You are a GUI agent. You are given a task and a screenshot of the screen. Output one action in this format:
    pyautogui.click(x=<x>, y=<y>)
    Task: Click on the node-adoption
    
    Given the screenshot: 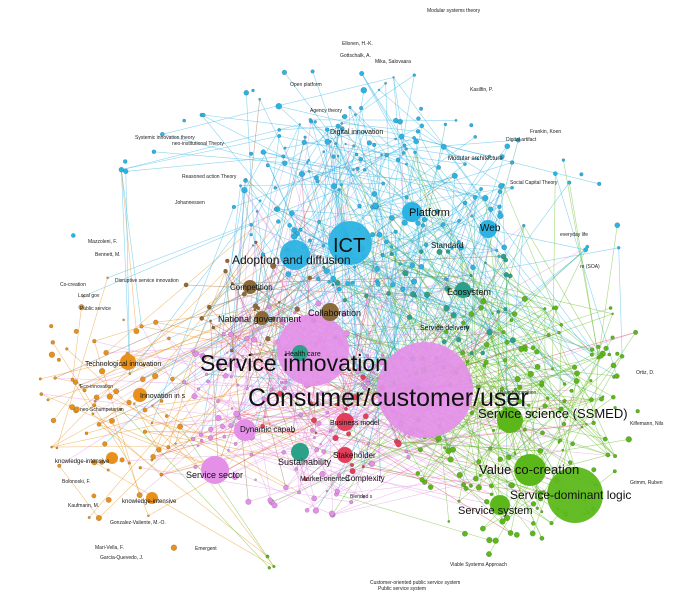 What is the action you would take?
    pyautogui.click(x=295, y=255)
    